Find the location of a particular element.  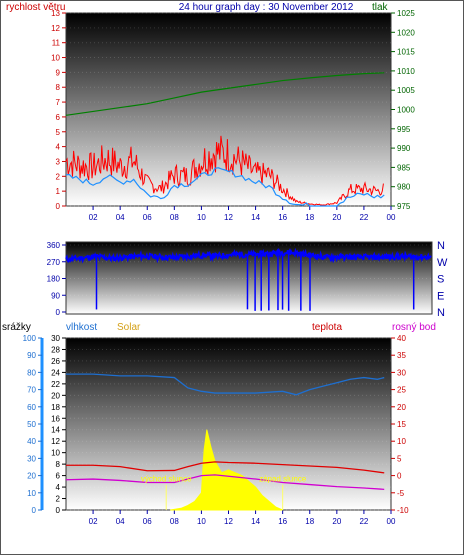

temperature-tick-label: 30 is located at coordinates (401, 372).